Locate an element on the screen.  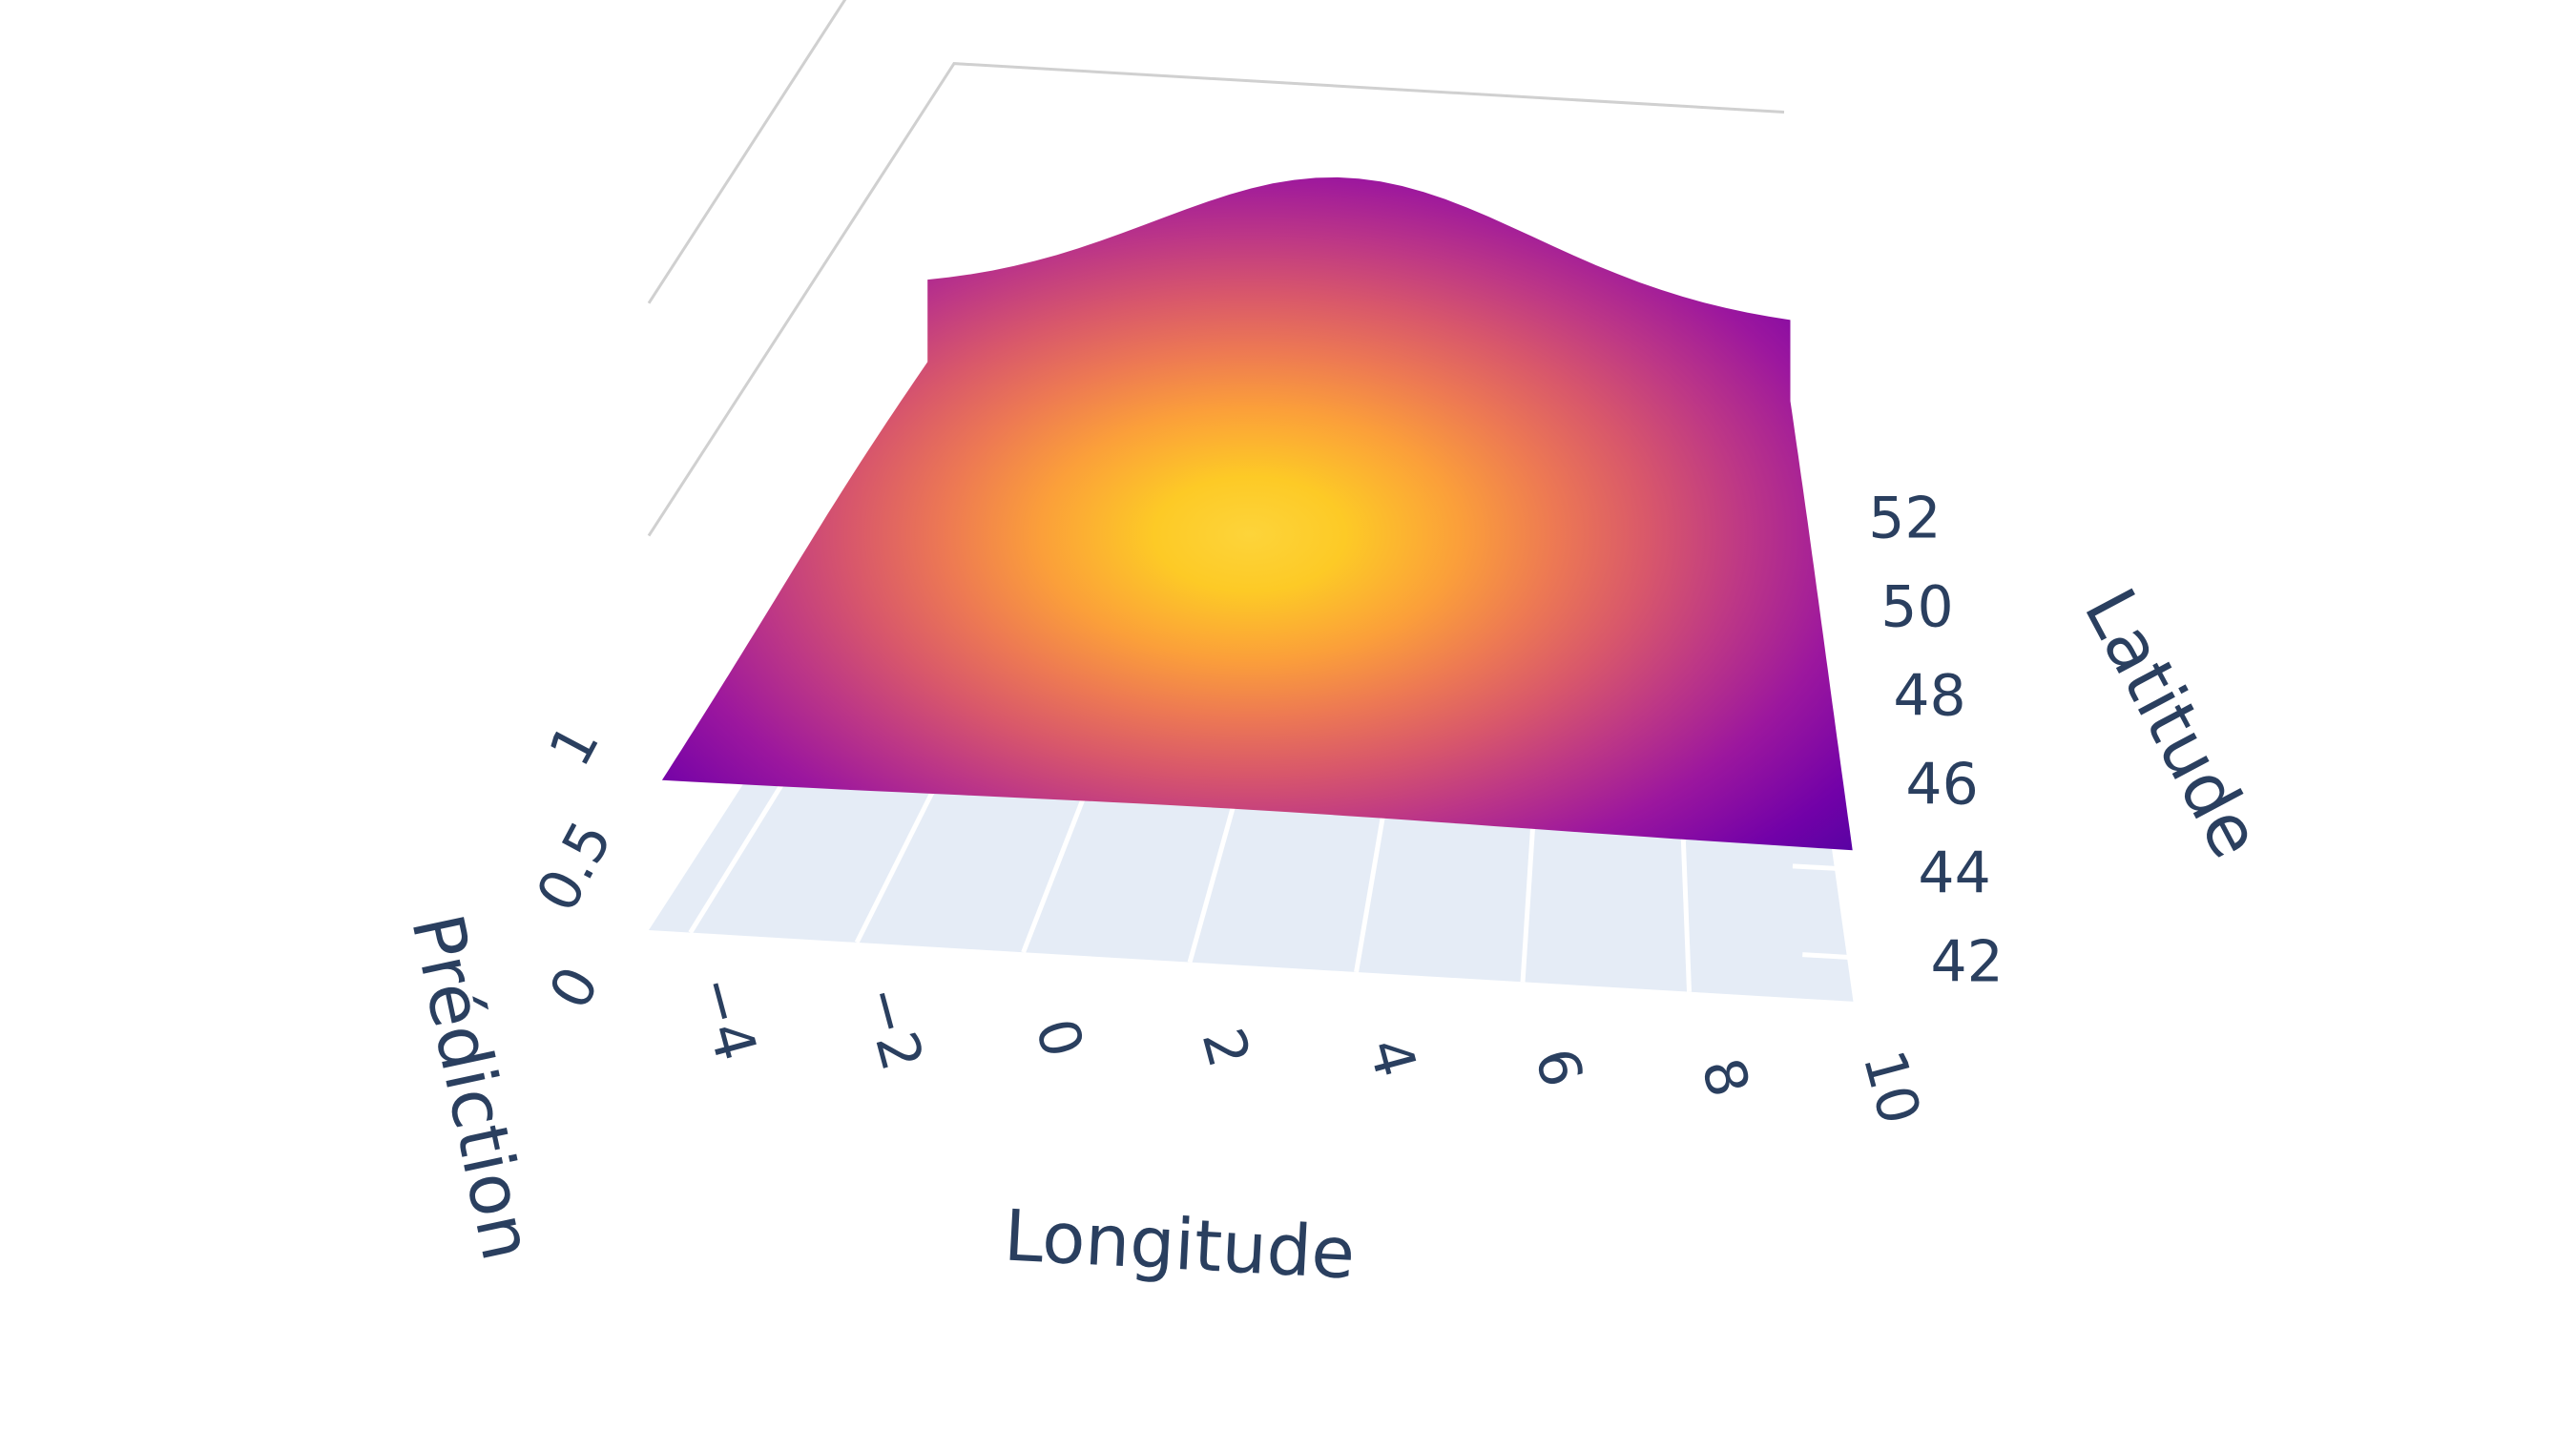
x-tick-label: 2 is located at coordinates (1225, 1048).